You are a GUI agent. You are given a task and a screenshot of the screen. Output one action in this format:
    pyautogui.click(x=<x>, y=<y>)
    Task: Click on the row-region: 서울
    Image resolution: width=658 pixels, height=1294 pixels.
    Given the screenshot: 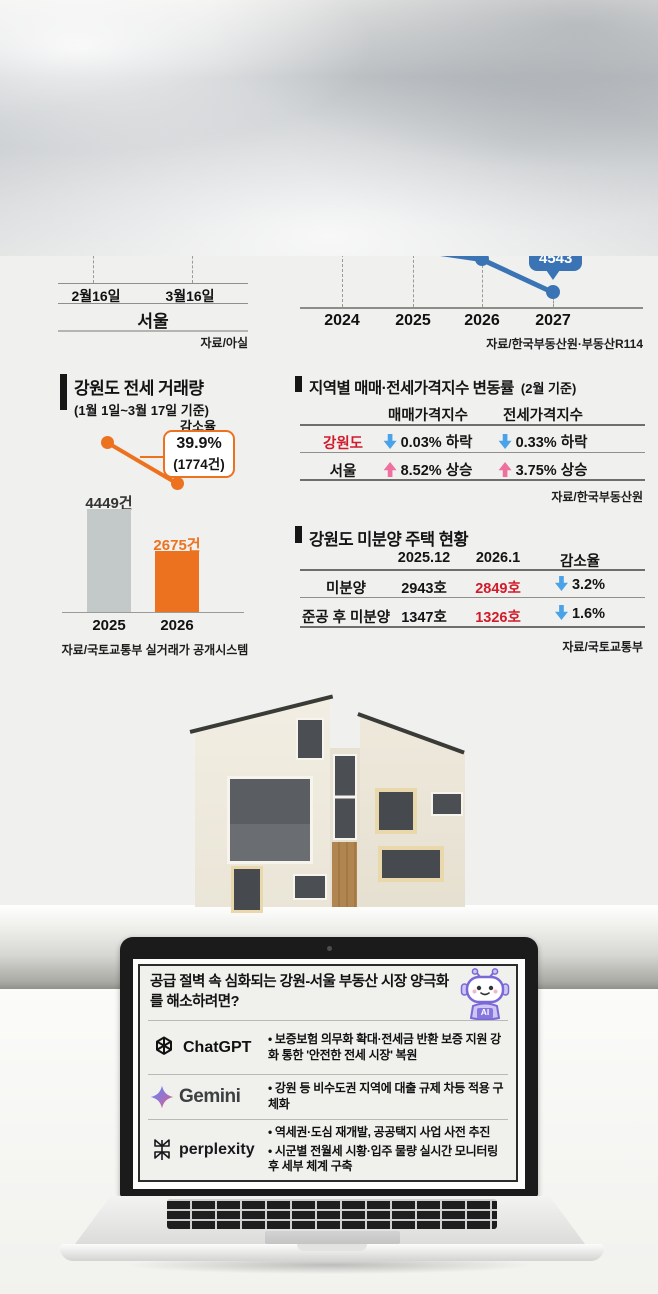 What is the action you would take?
    pyautogui.click(x=343, y=472)
    